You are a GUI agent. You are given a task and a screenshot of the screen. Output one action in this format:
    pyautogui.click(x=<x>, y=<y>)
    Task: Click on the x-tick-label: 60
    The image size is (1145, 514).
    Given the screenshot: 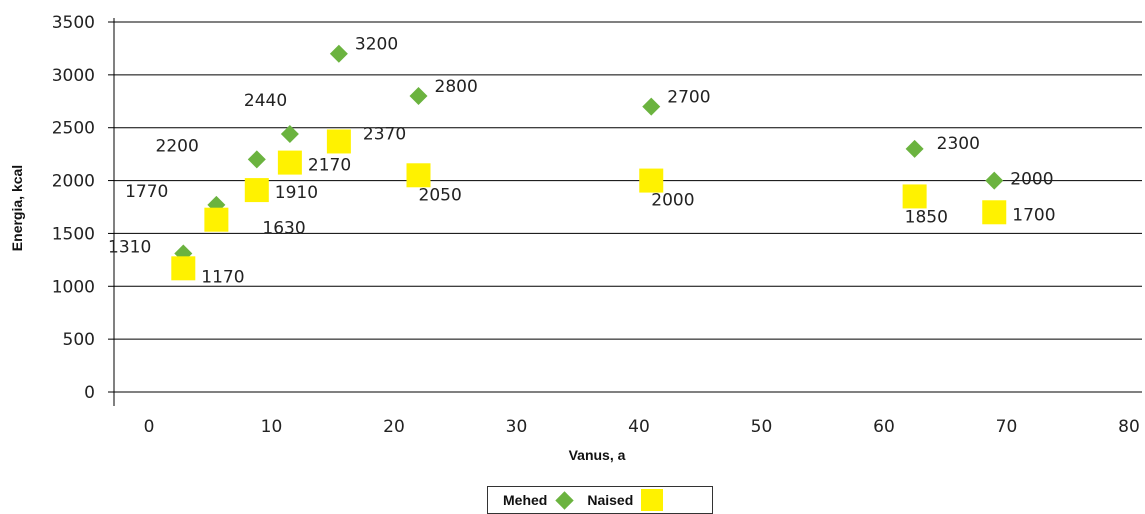 What is the action you would take?
    pyautogui.click(x=884, y=427)
    